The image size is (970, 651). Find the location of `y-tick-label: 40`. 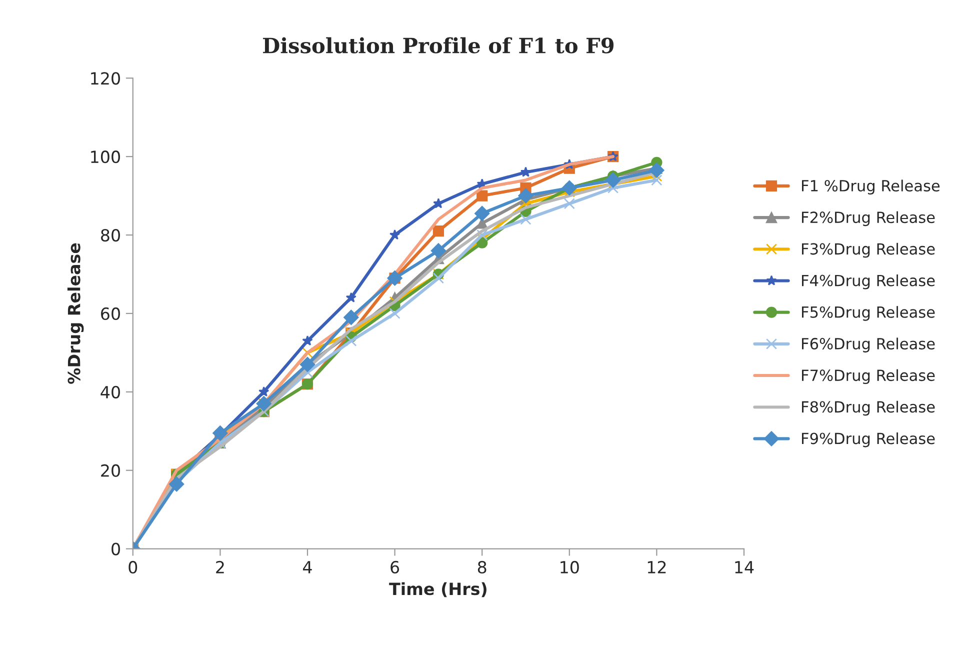

y-tick-label: 40 is located at coordinates (110, 392).